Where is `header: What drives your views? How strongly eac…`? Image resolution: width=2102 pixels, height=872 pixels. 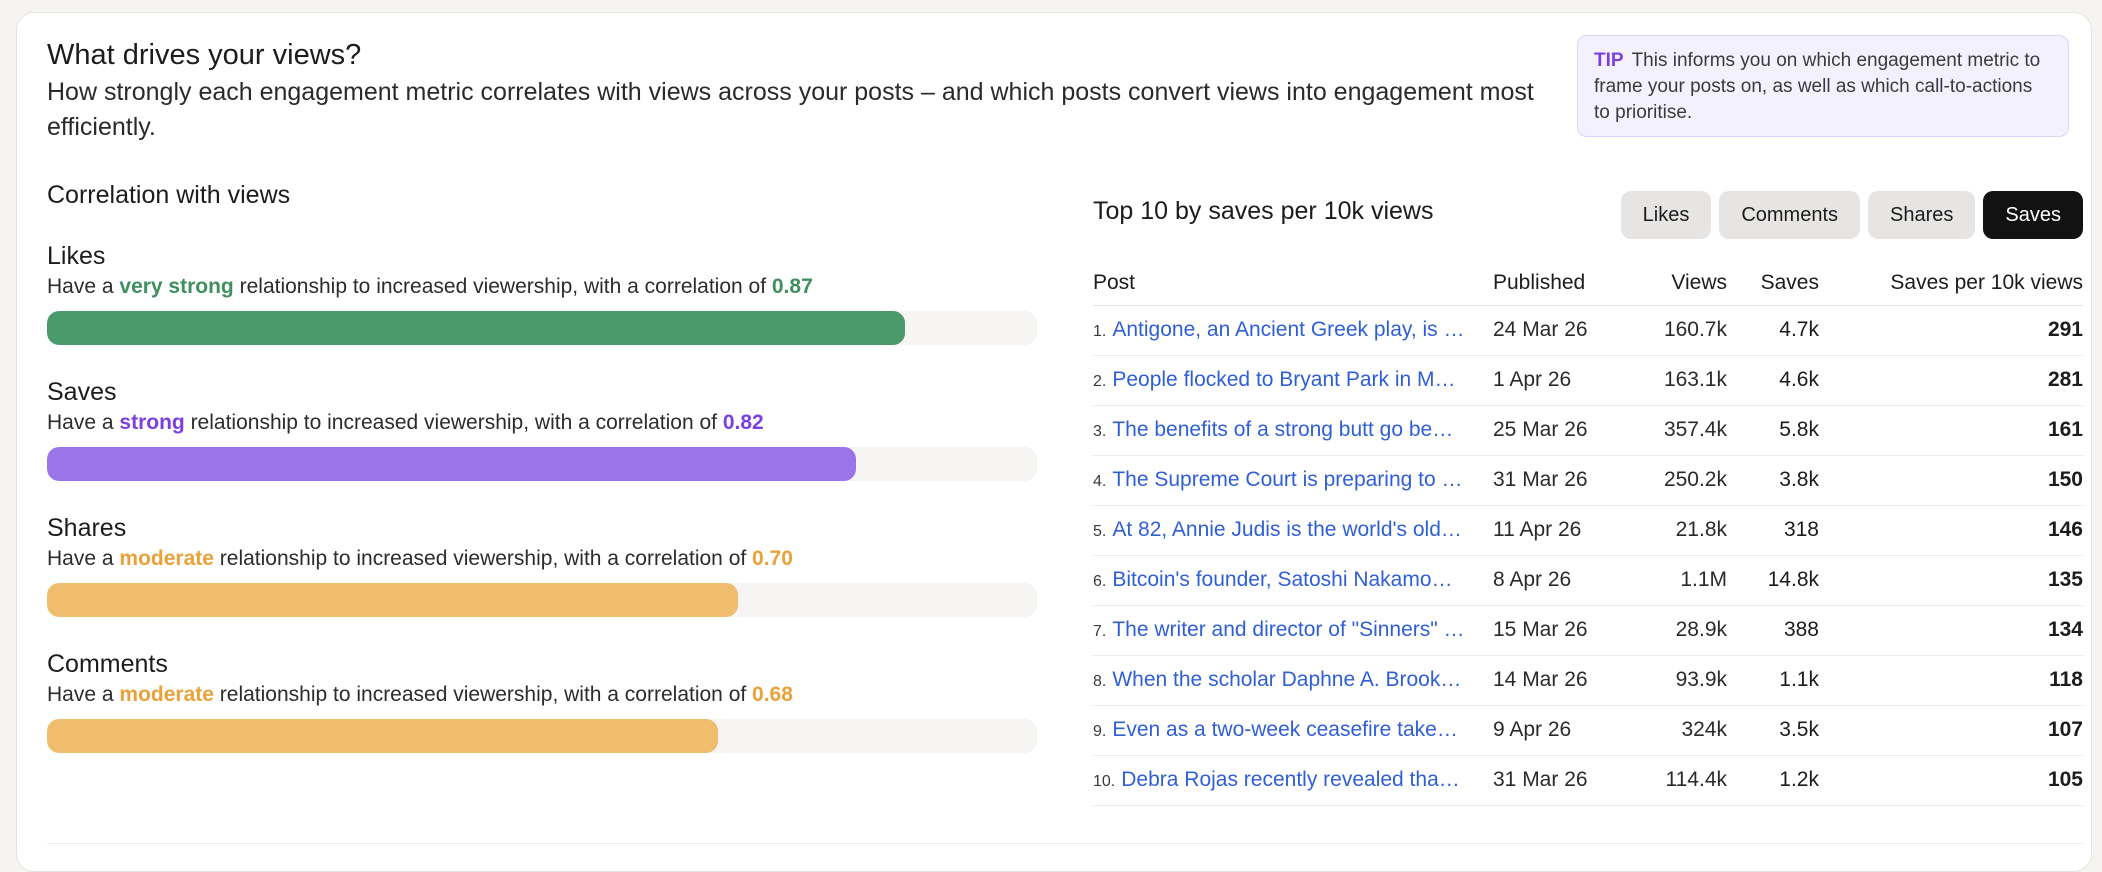 header: What drives your views? How strongly eac… is located at coordinates (807, 91).